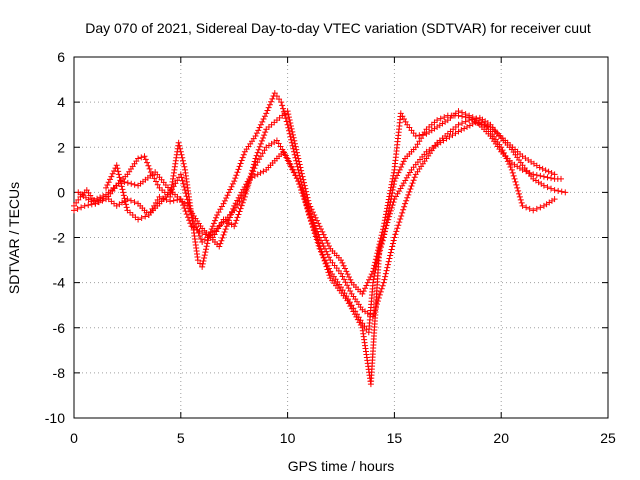  I want to click on y-tick-label: -6, so click(59, 328).